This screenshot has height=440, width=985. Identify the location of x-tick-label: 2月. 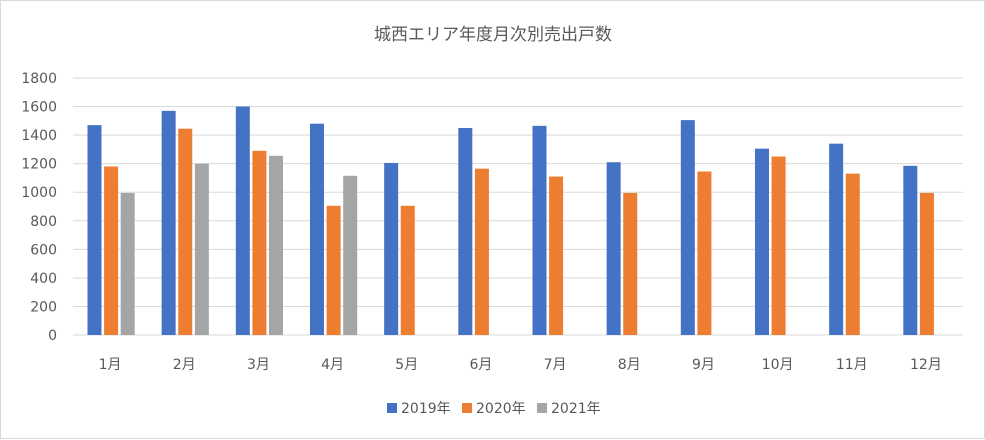
(184, 365).